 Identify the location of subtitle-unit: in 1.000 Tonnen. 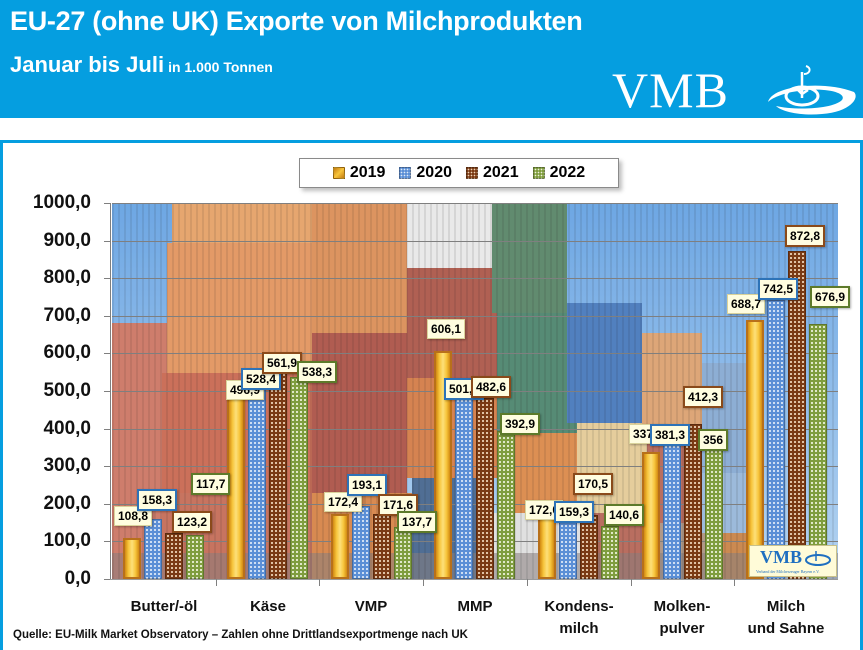
(220, 67).